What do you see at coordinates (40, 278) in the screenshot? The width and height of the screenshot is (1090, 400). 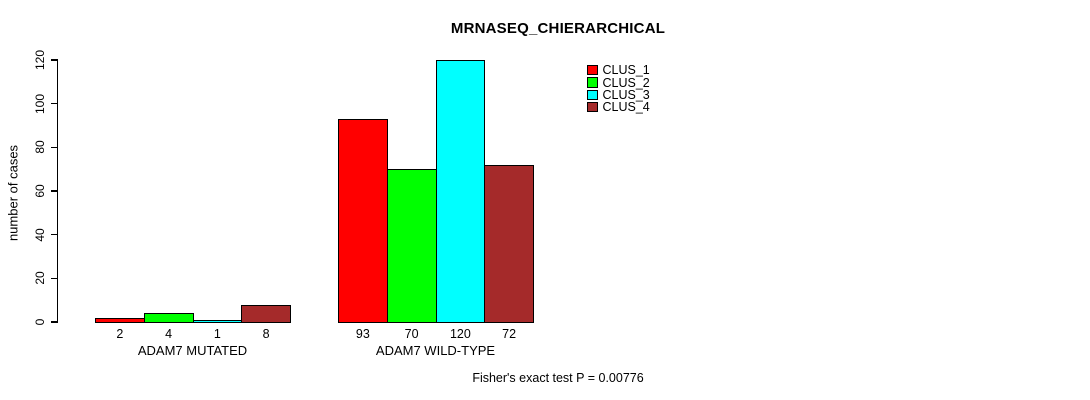 I see `y-tick-label: 20` at bounding box center [40, 278].